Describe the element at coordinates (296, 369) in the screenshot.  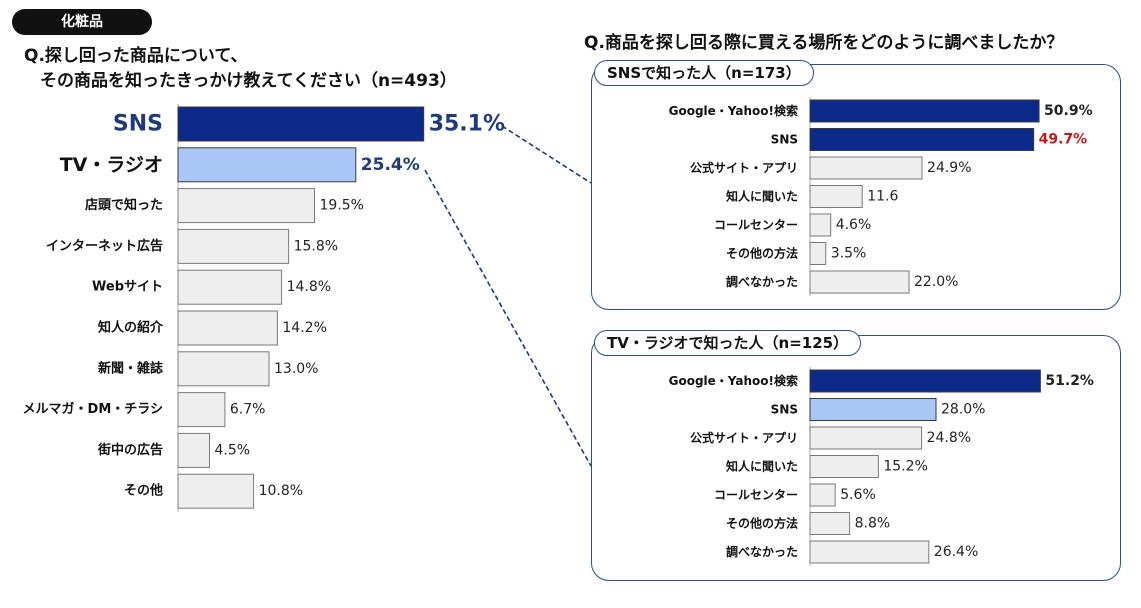
I see `main-chart-value-label: 13.0%` at that location.